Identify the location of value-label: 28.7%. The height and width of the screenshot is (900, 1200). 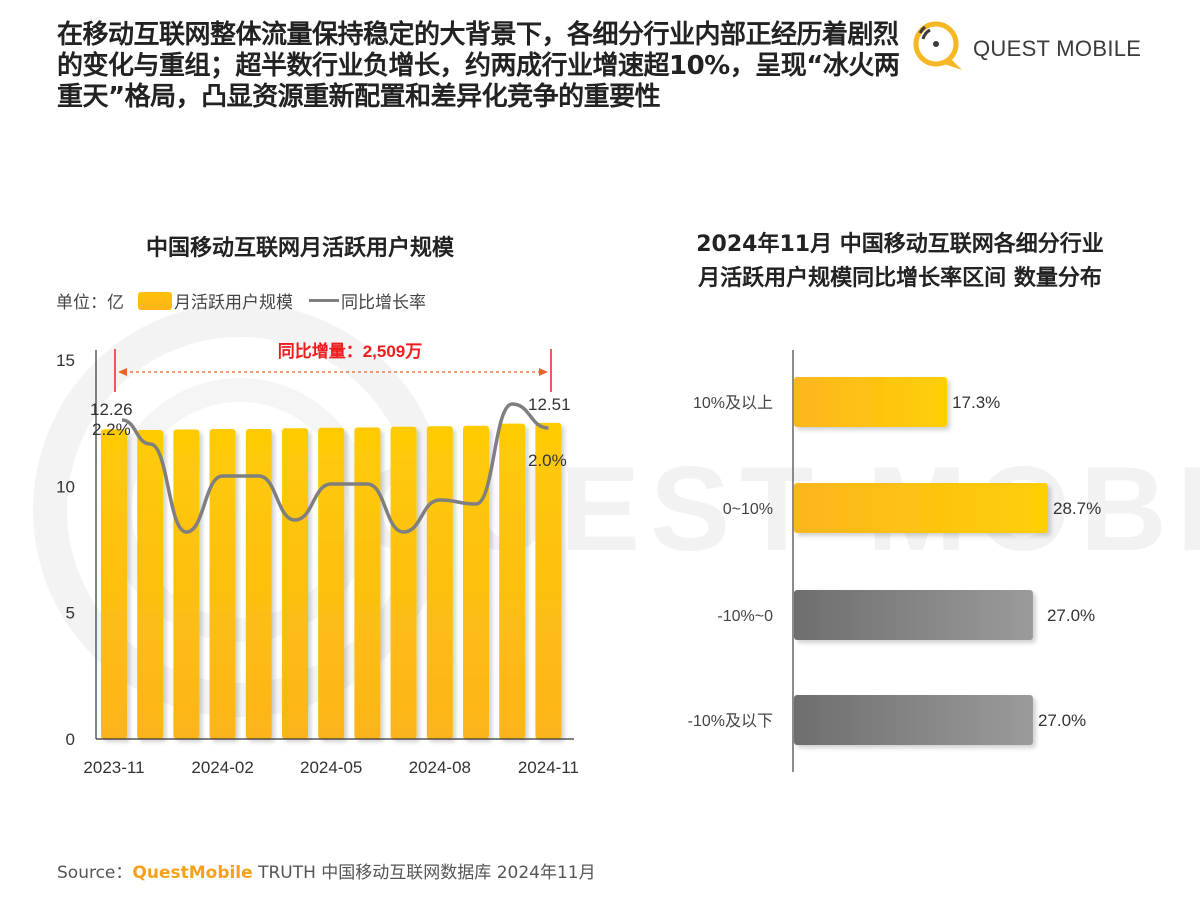
(1077, 508).